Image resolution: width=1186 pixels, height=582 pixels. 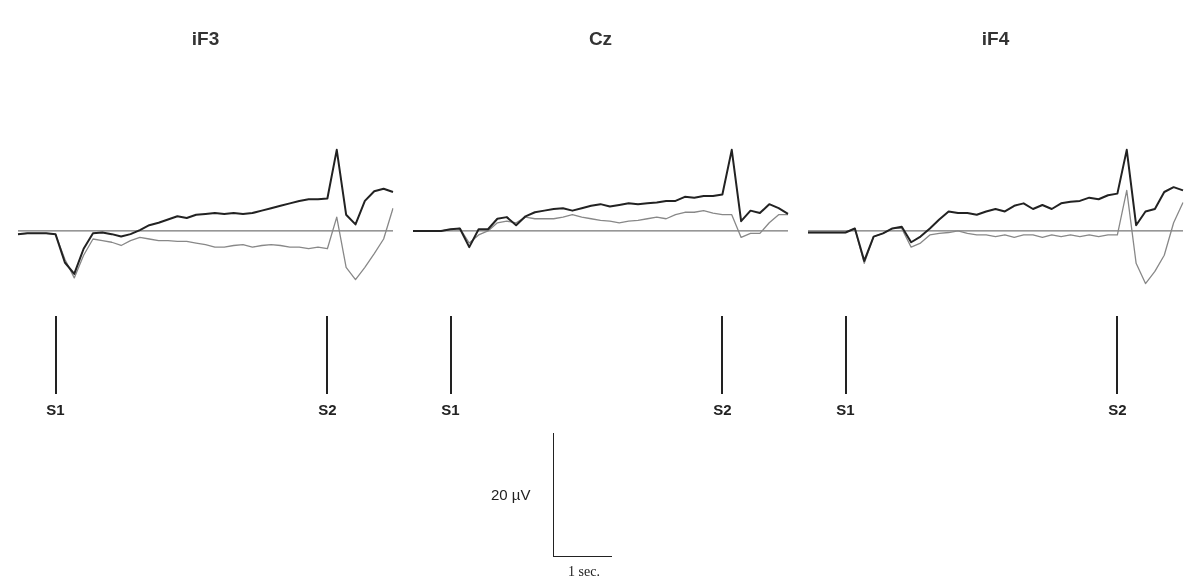 I want to click on chart-title: iF4, so click(x=995, y=38).